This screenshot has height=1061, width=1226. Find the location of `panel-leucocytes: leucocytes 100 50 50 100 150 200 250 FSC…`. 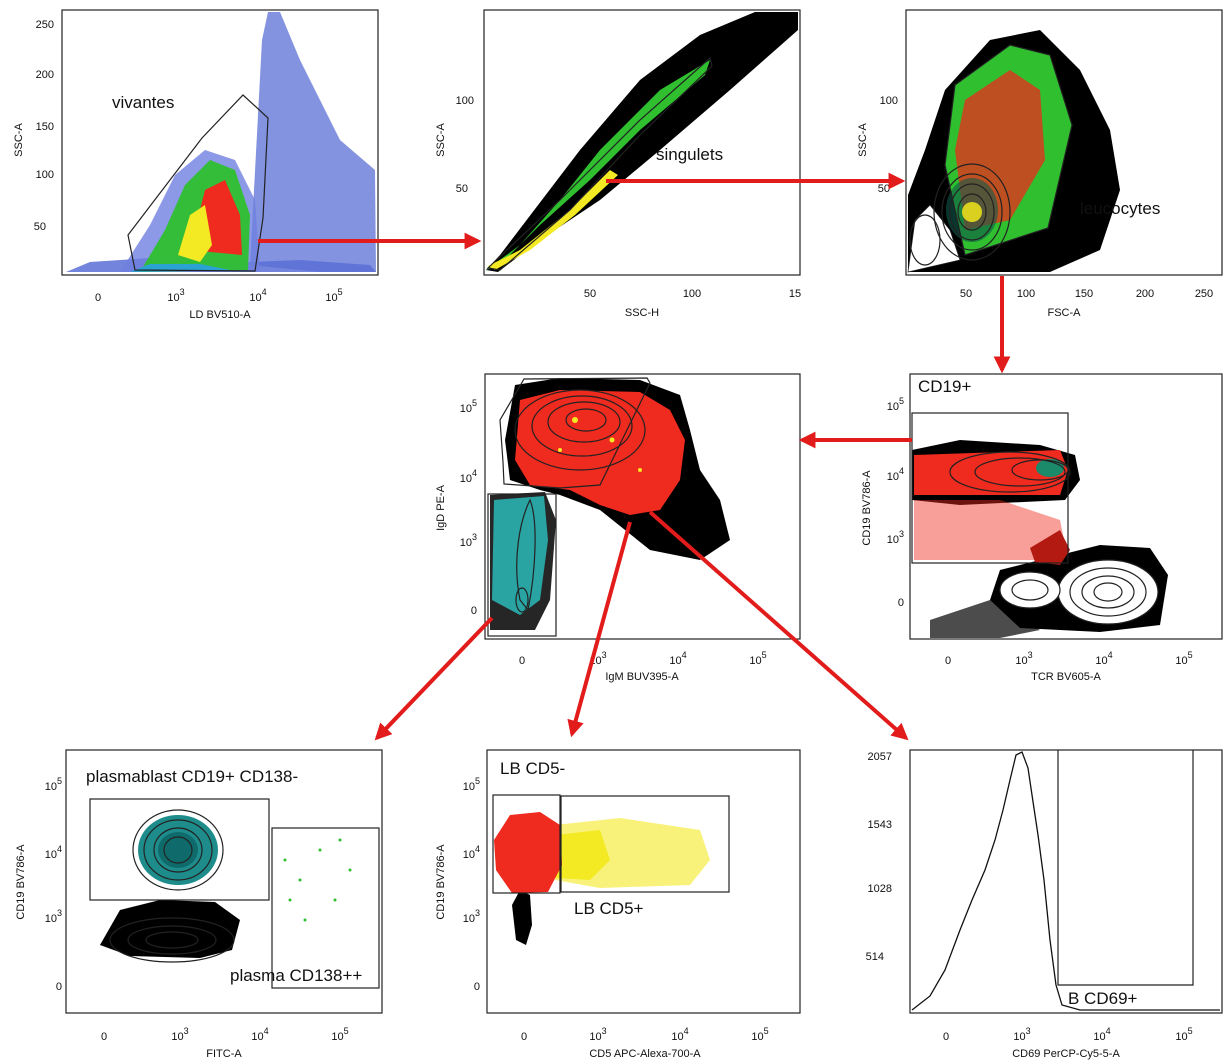

panel-leucocytes: leucocytes 100 50 50 100 150 200 250 FSC… is located at coordinates (1040, 164).